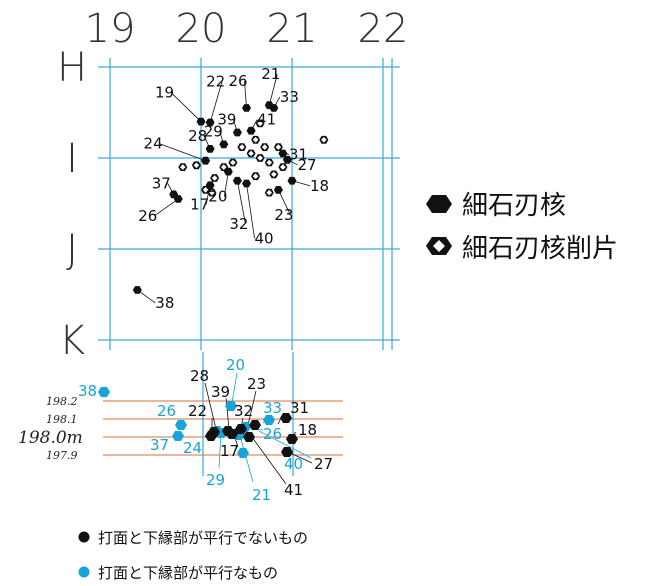 The image size is (657, 586). Describe the element at coordinates (62, 455) in the screenshot. I see `elevation-197-9: 197.9` at that location.